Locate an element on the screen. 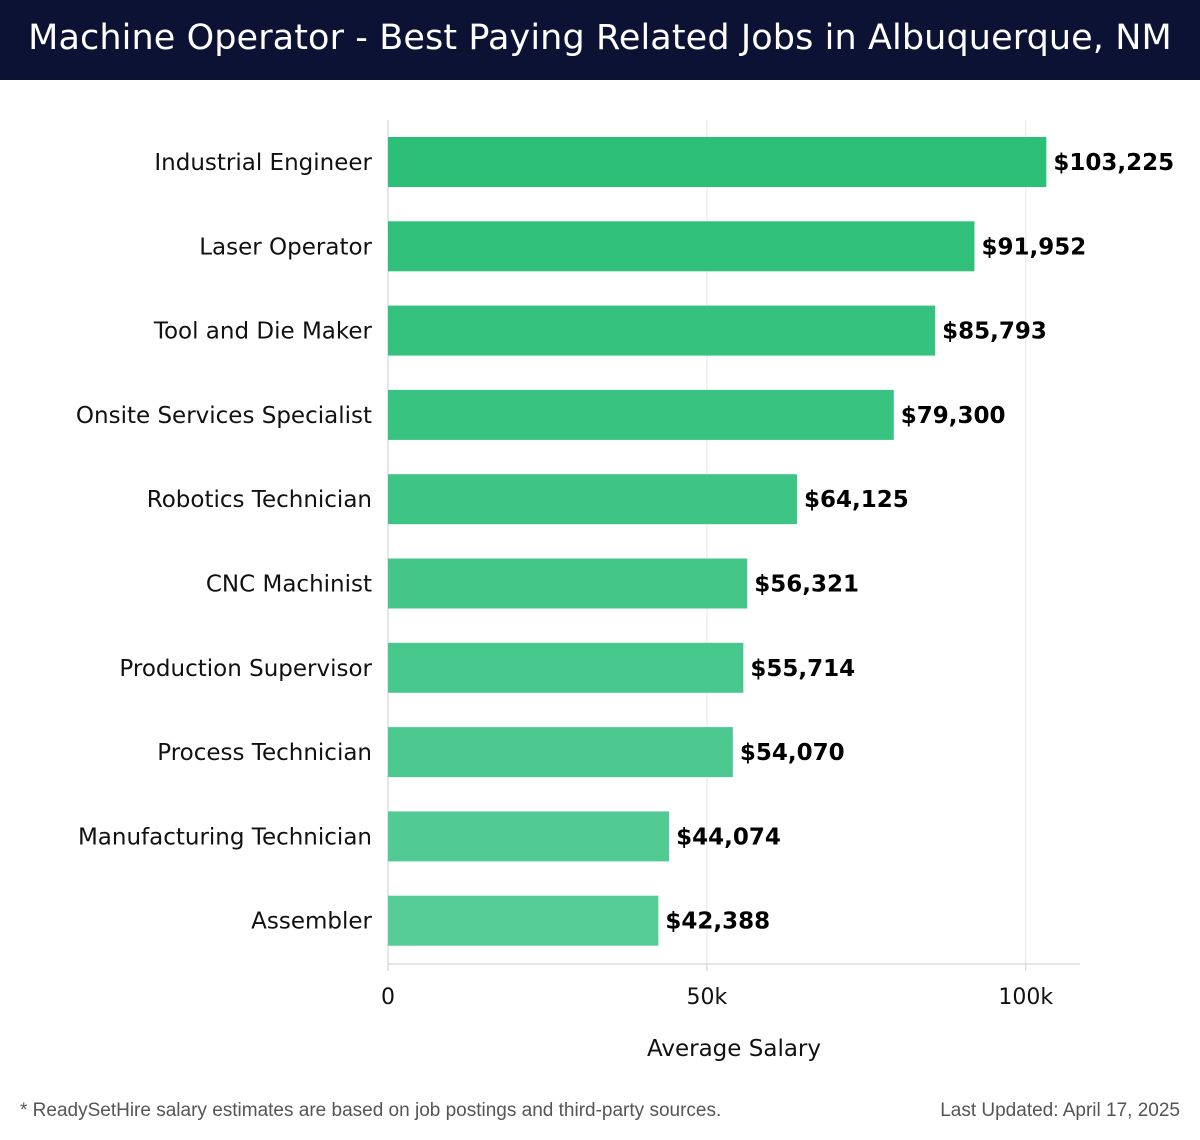 The width and height of the screenshot is (1200, 1140). value-label: $85,793 is located at coordinates (994, 332).